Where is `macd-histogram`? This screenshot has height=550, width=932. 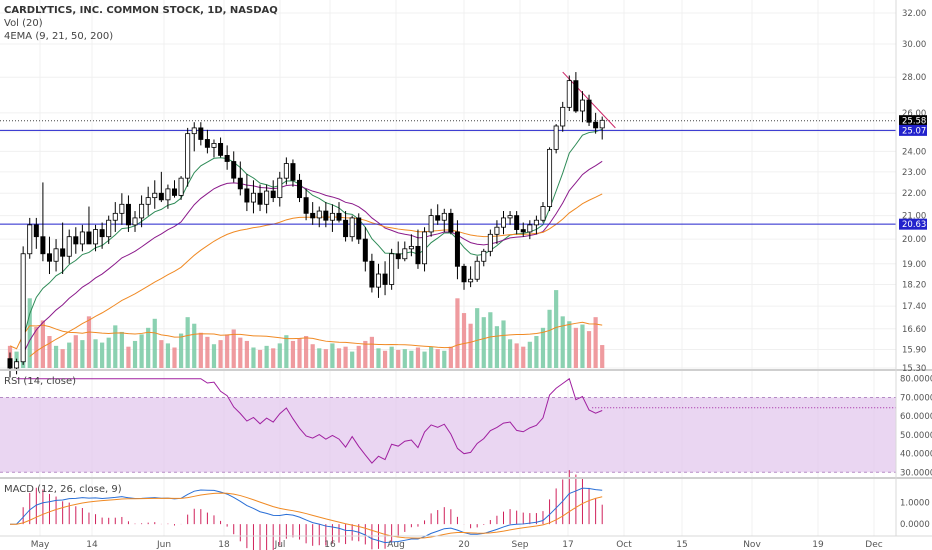
macd-histogram is located at coordinates (309, 510).